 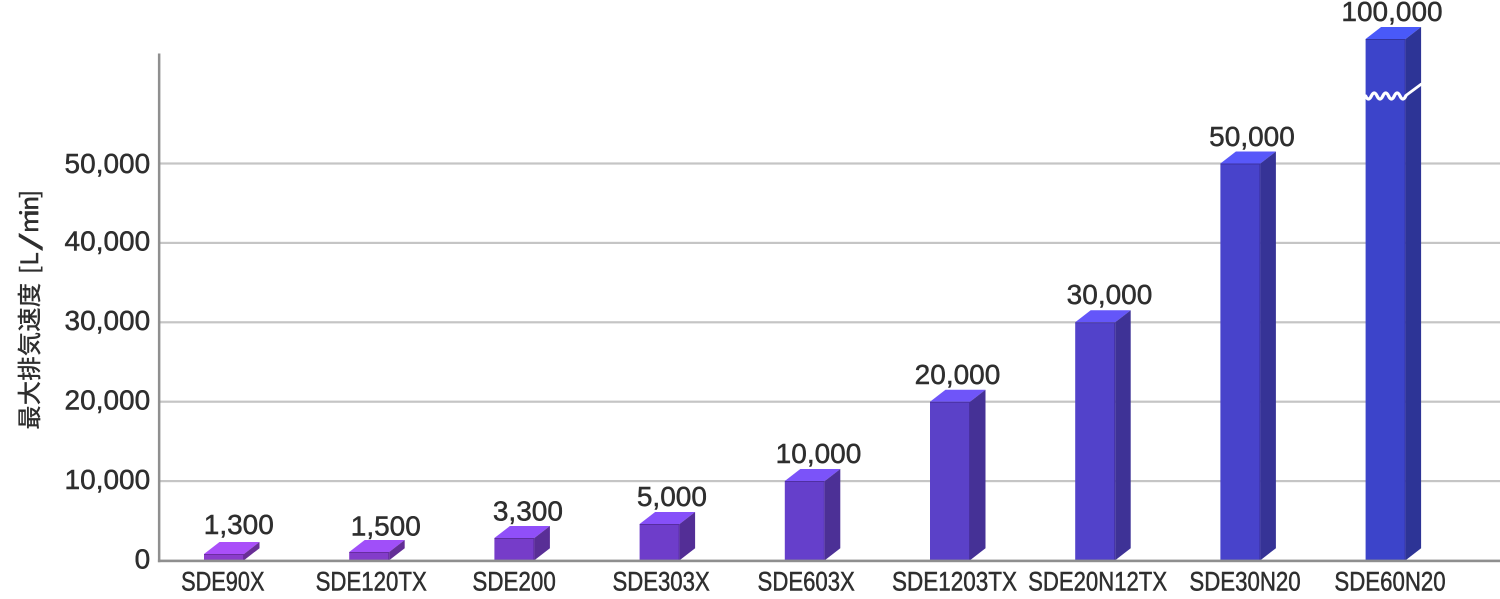 I want to click on svg-text: SDE303X, so click(x=661, y=581).